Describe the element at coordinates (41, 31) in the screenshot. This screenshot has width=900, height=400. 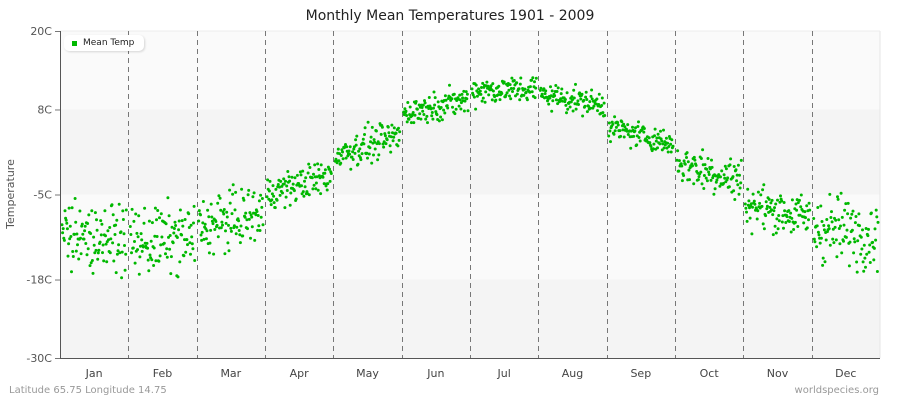
I see `y-tick-label: 20C` at that location.